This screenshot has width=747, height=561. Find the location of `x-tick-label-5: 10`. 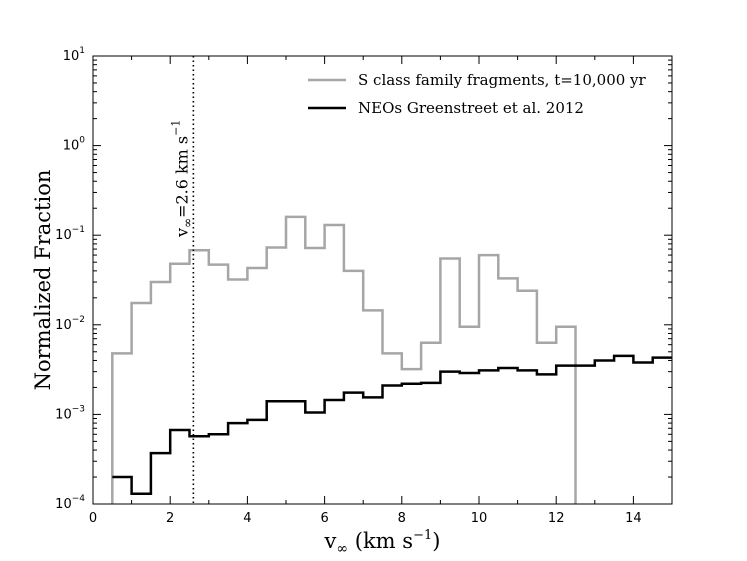

x-tick-label-5: 10 is located at coordinates (479, 518).